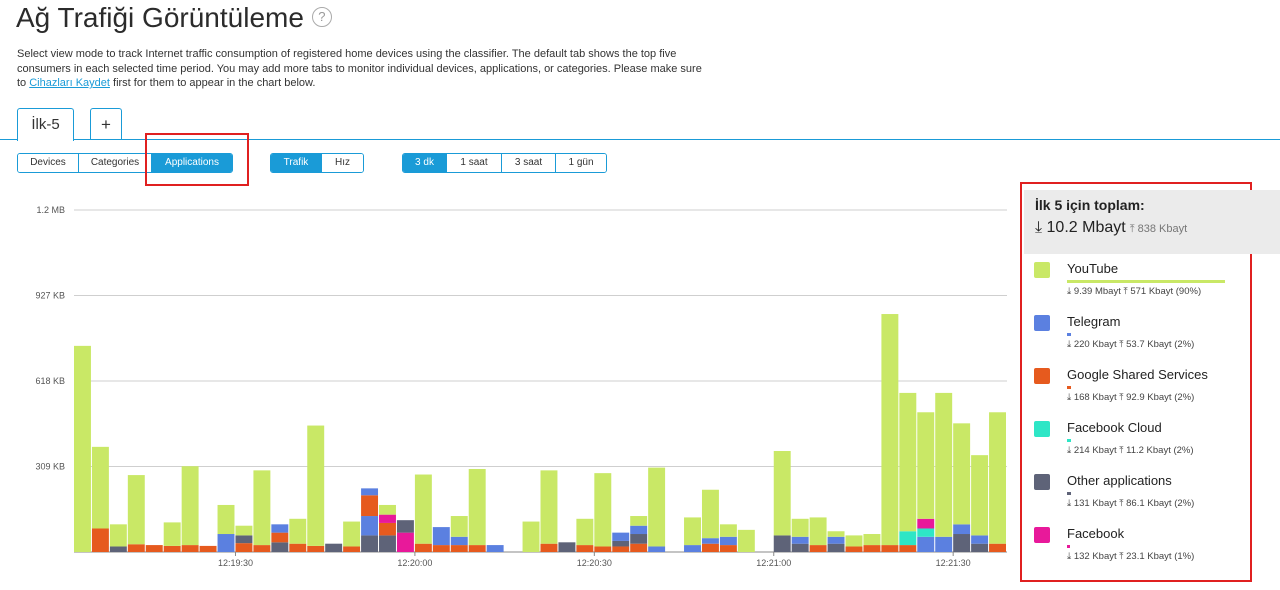 Image resolution: width=1280 pixels, height=590 pixels. I want to click on period-3h-button: 3 saat, so click(528, 163).